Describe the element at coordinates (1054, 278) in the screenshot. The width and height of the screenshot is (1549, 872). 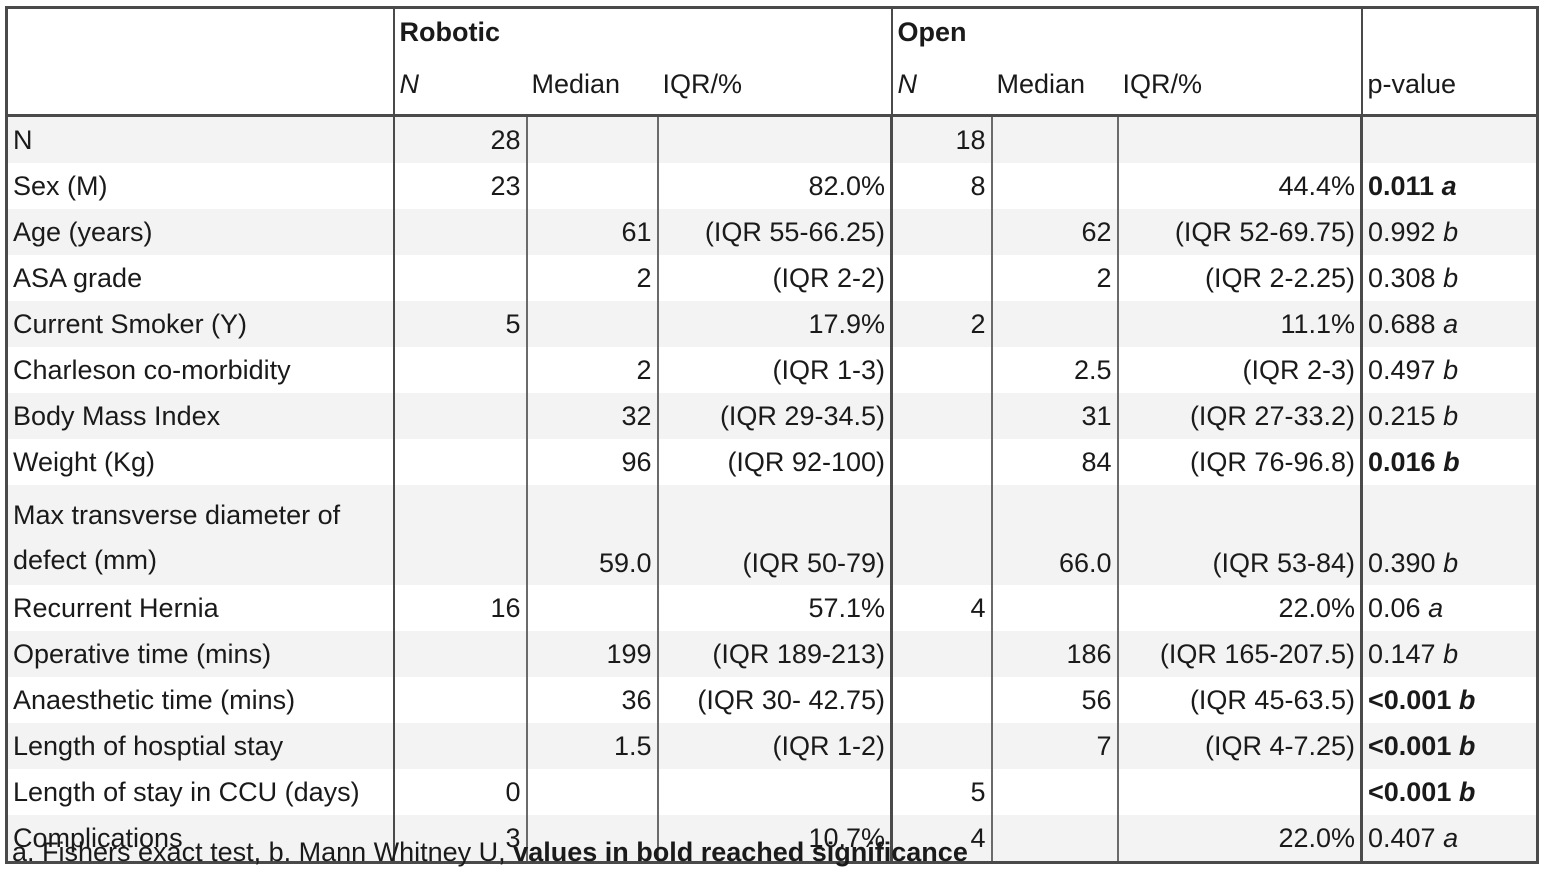
I see `open-median: 2` at that location.